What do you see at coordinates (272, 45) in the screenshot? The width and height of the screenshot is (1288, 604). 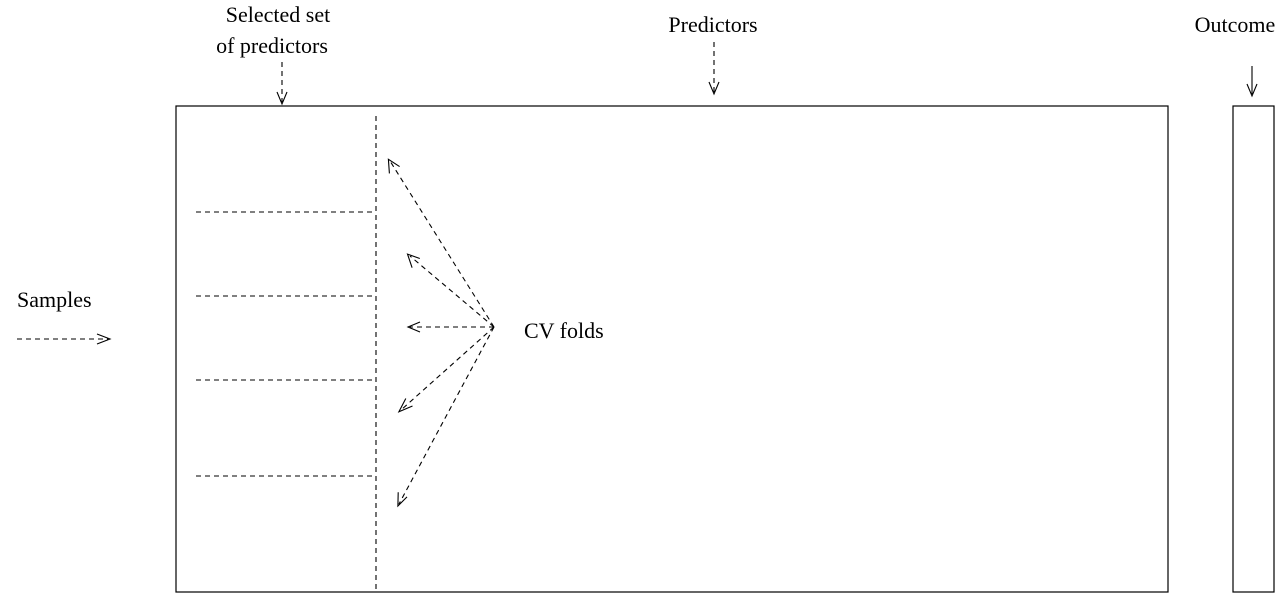 I see `selected-set-label-line2: of predictors` at bounding box center [272, 45].